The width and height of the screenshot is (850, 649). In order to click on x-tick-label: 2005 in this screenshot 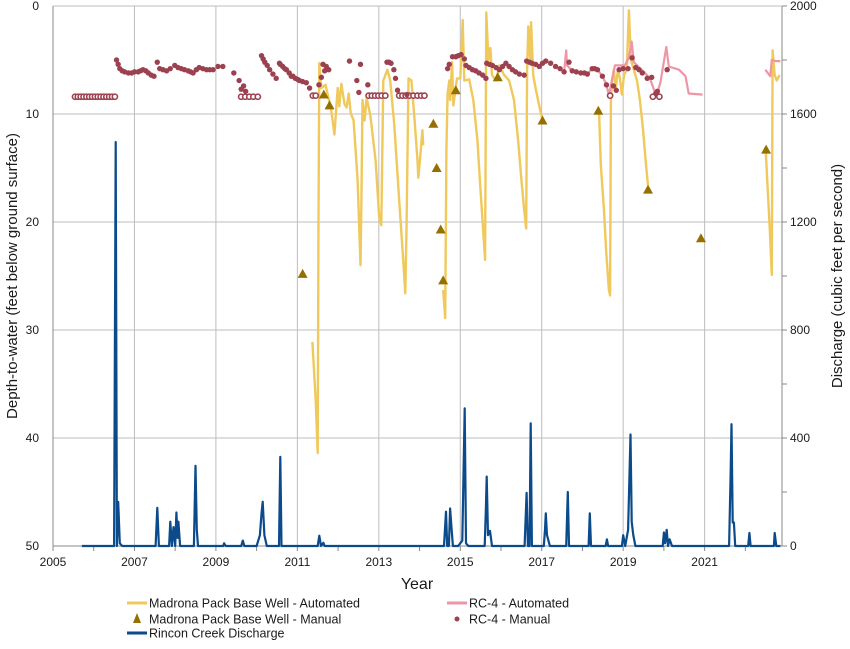, I will do `click(53, 562)`.